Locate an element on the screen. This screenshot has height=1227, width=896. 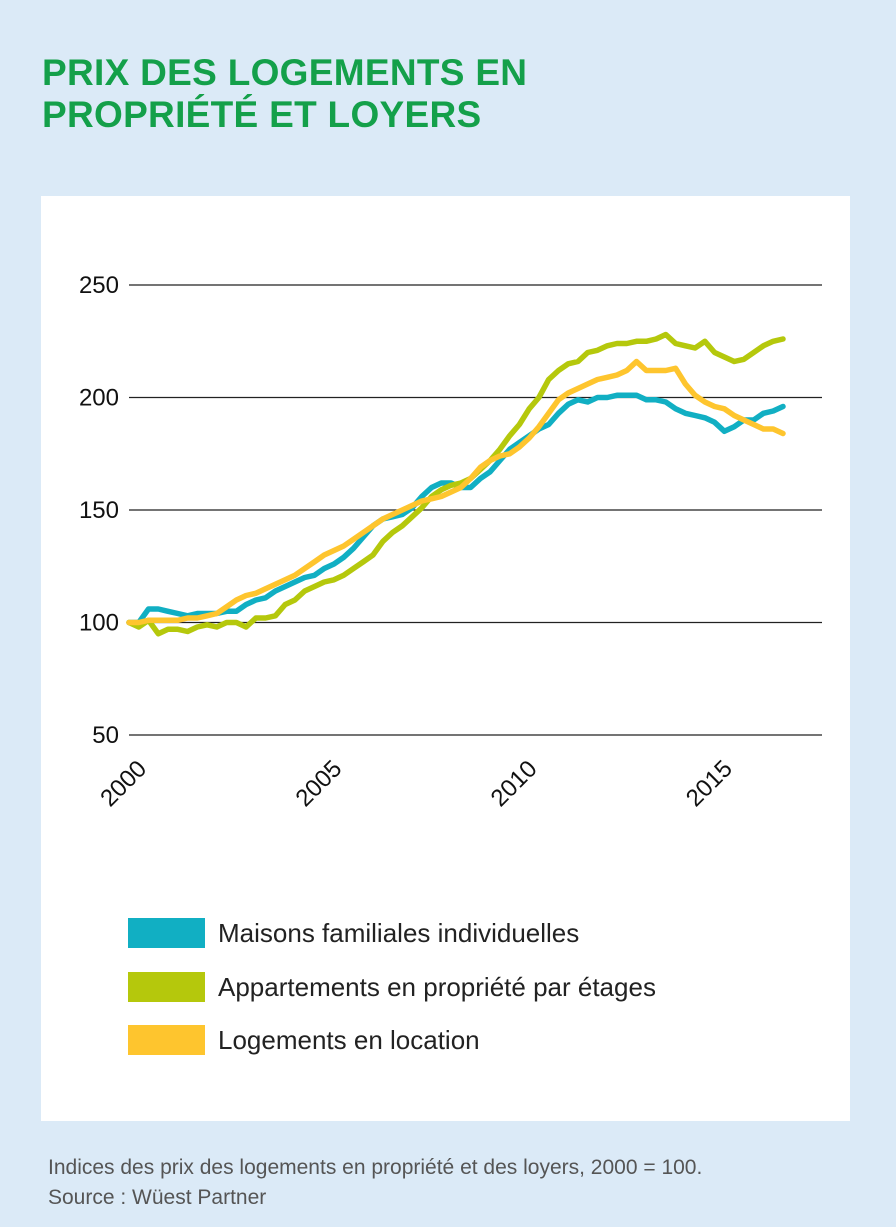
chart-title-line-1: PRIX DES LOGEMENTS EN is located at coordinates (285, 72).